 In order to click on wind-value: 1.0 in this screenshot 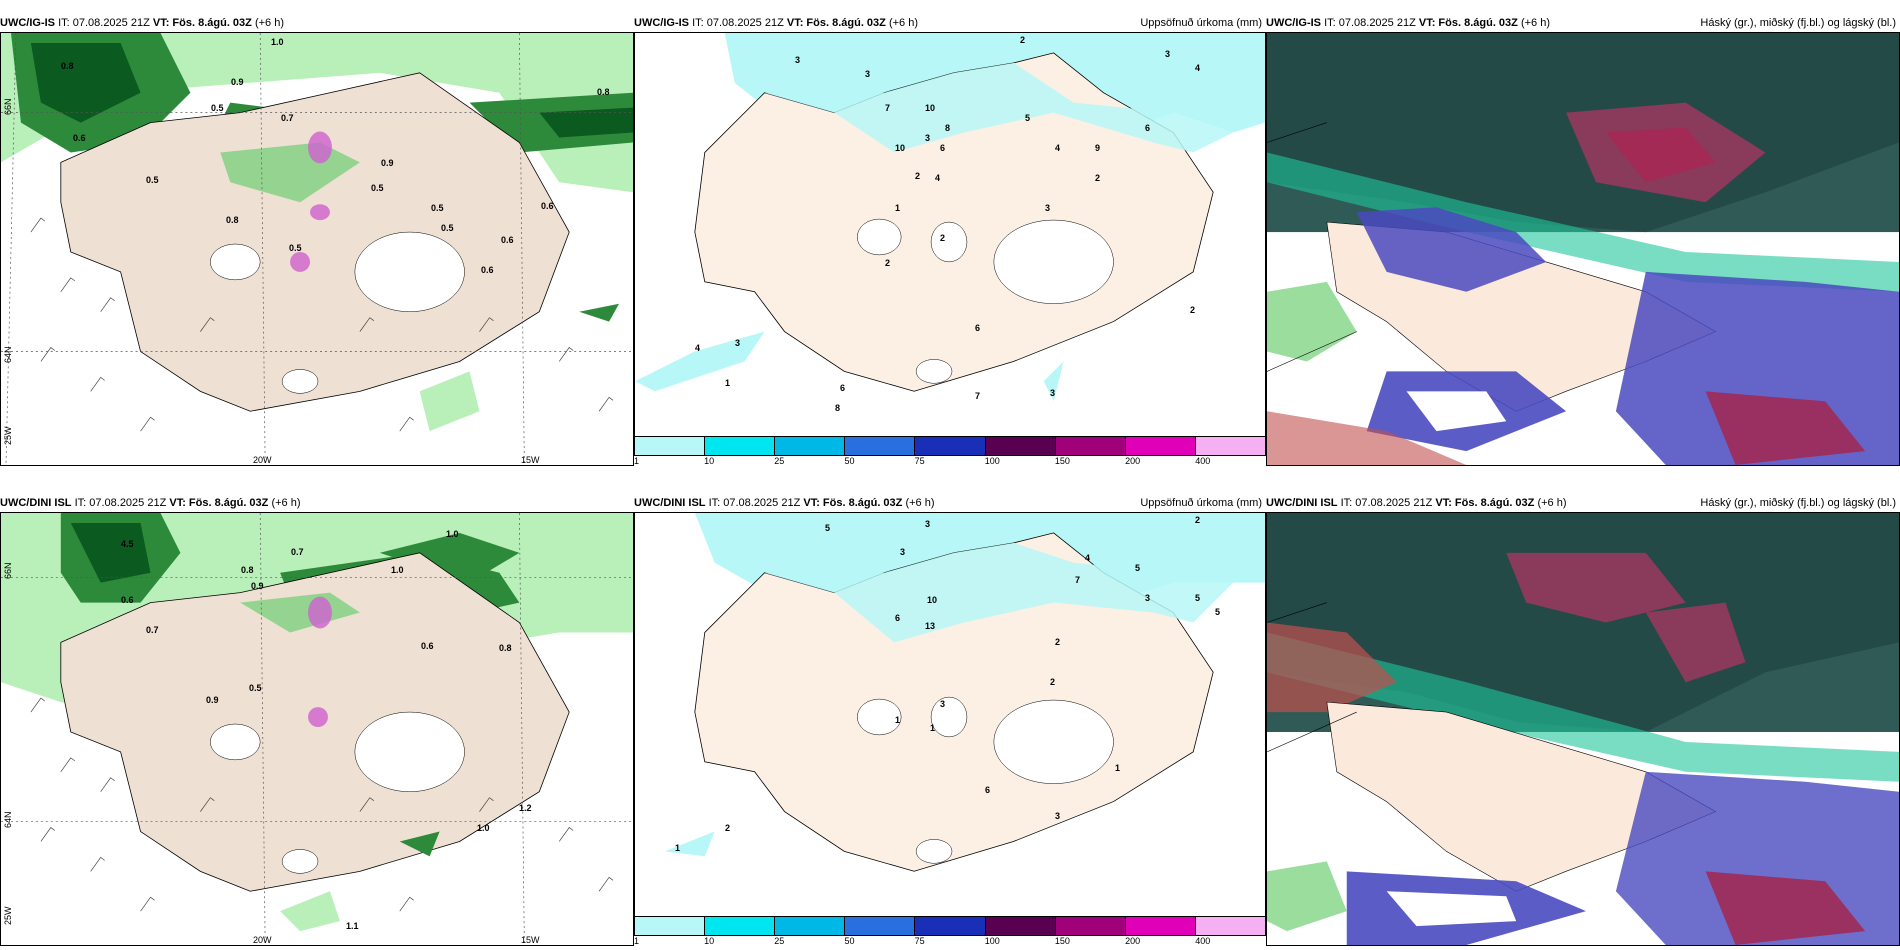, I will do `click(277, 42)`.